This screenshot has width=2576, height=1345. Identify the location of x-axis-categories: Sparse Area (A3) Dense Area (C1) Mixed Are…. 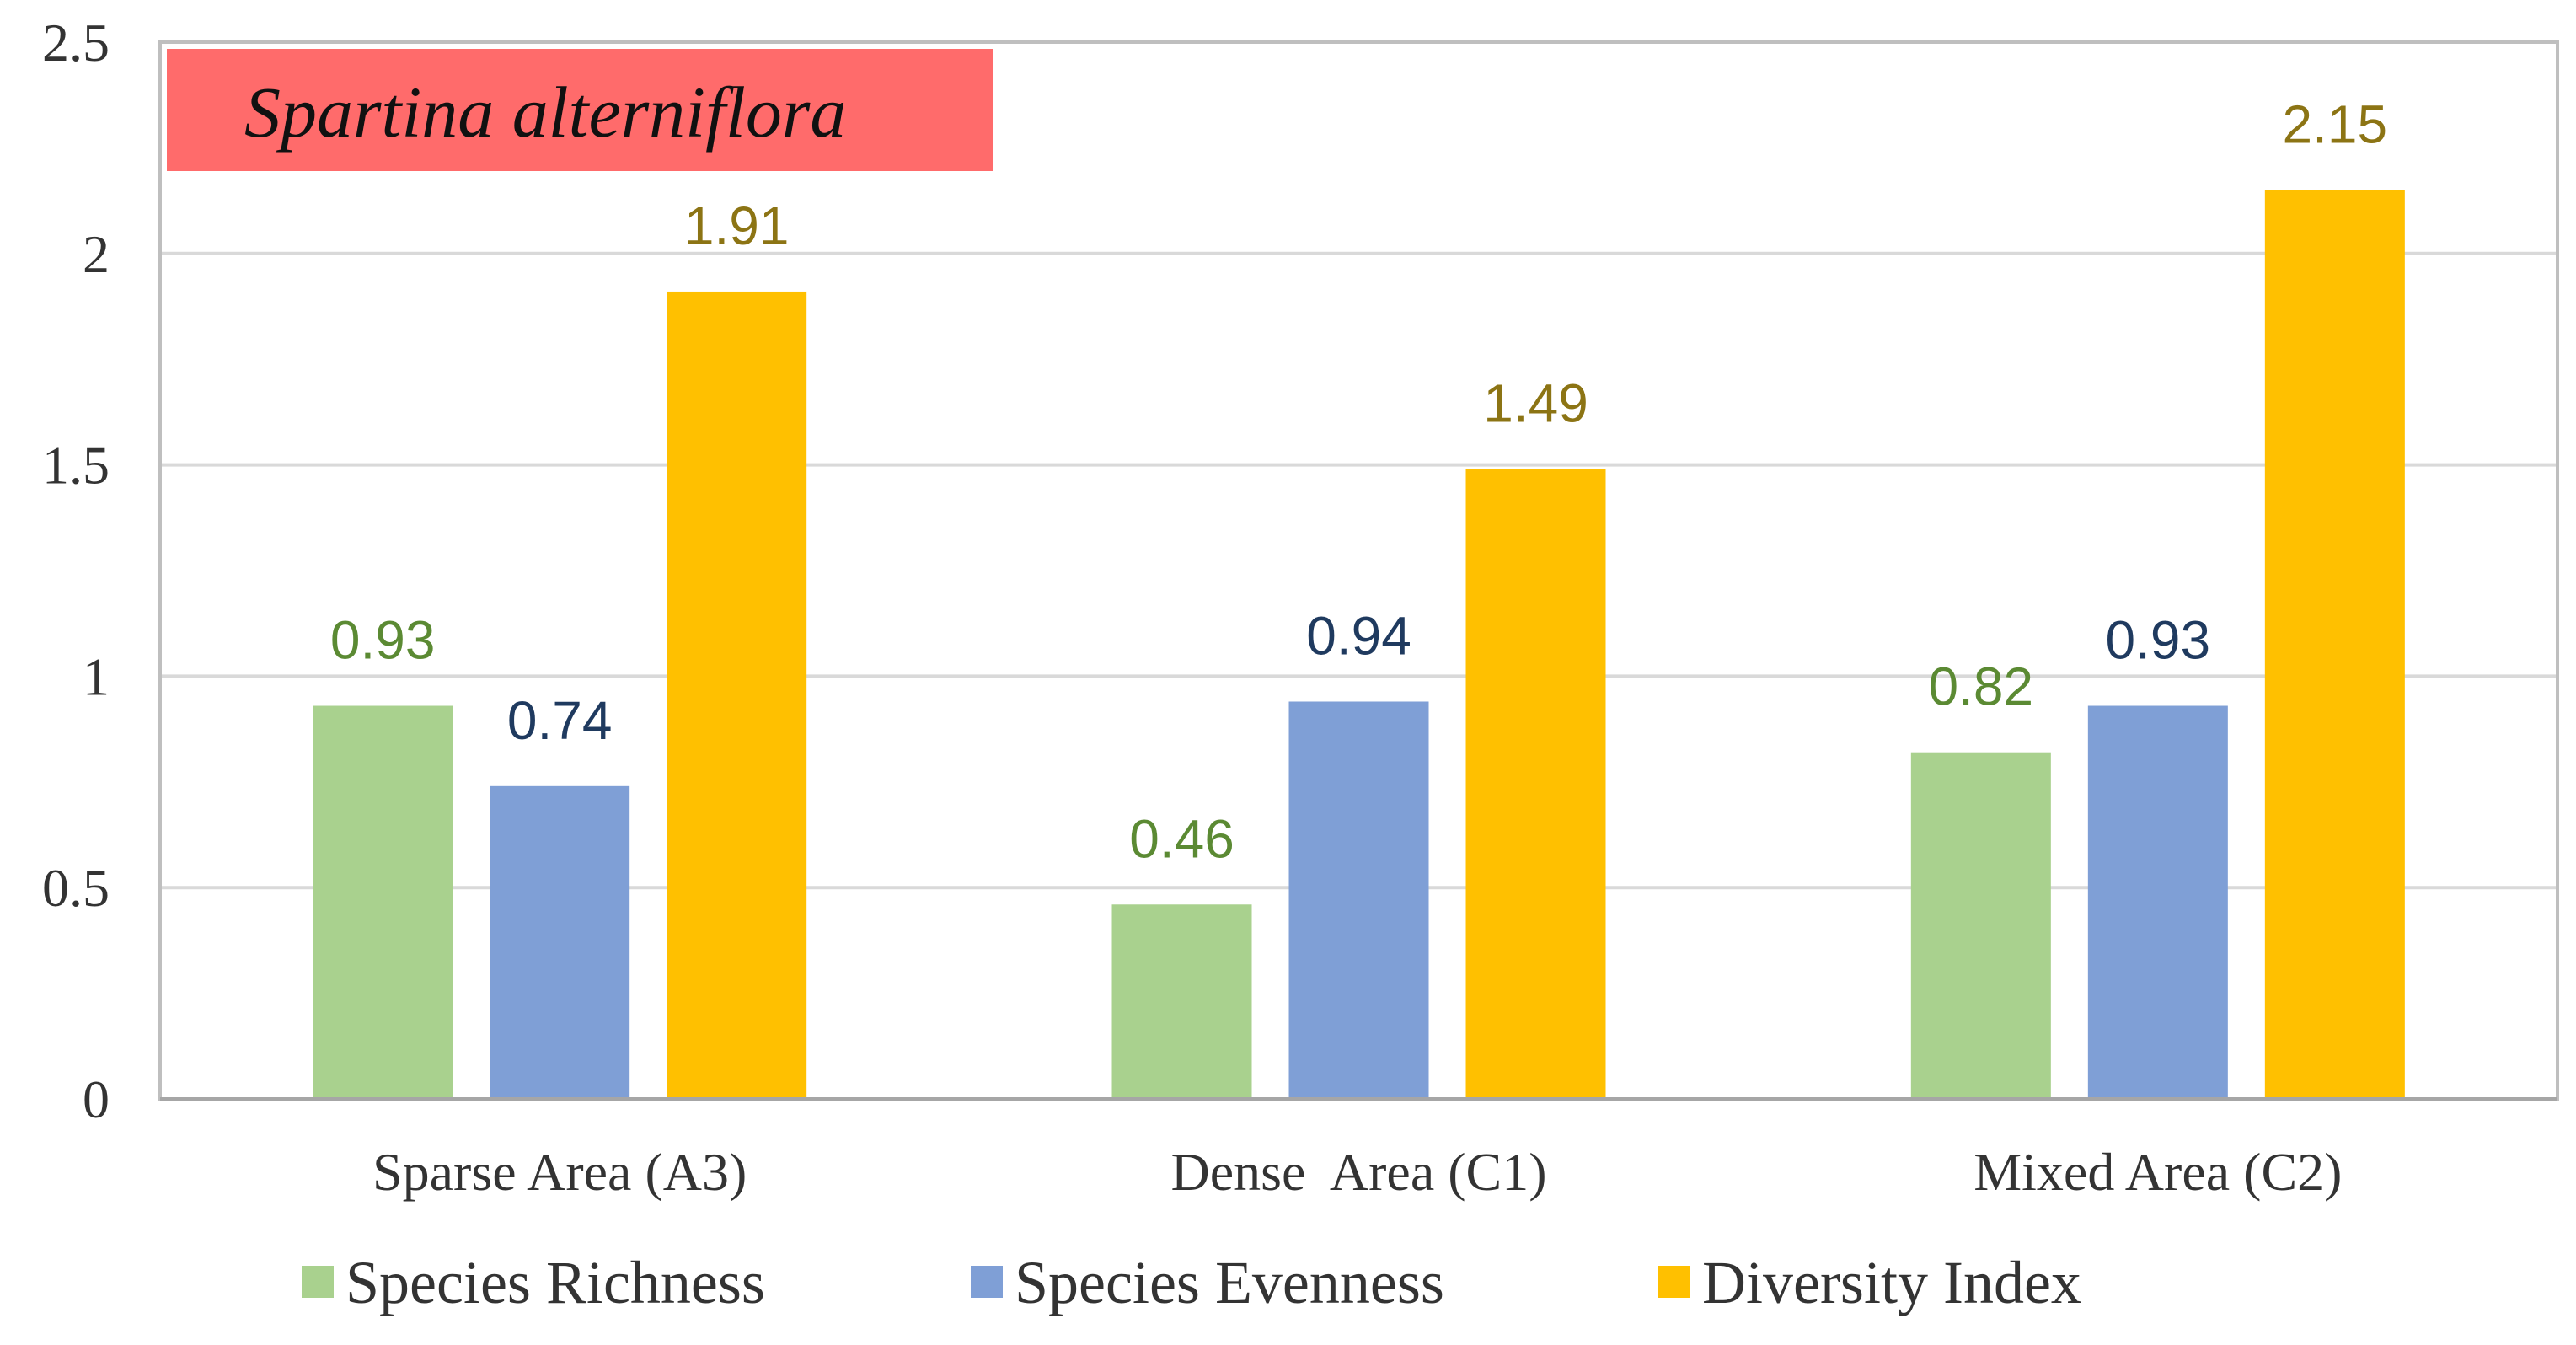
(1357, 1172).